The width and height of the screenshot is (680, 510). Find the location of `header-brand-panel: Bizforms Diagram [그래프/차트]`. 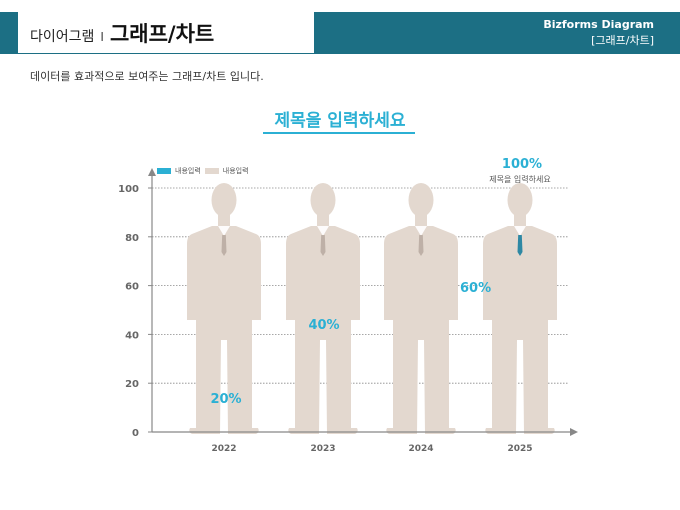

header-brand-panel: Bizforms Diagram [그래프/차트] is located at coordinates (497, 33).